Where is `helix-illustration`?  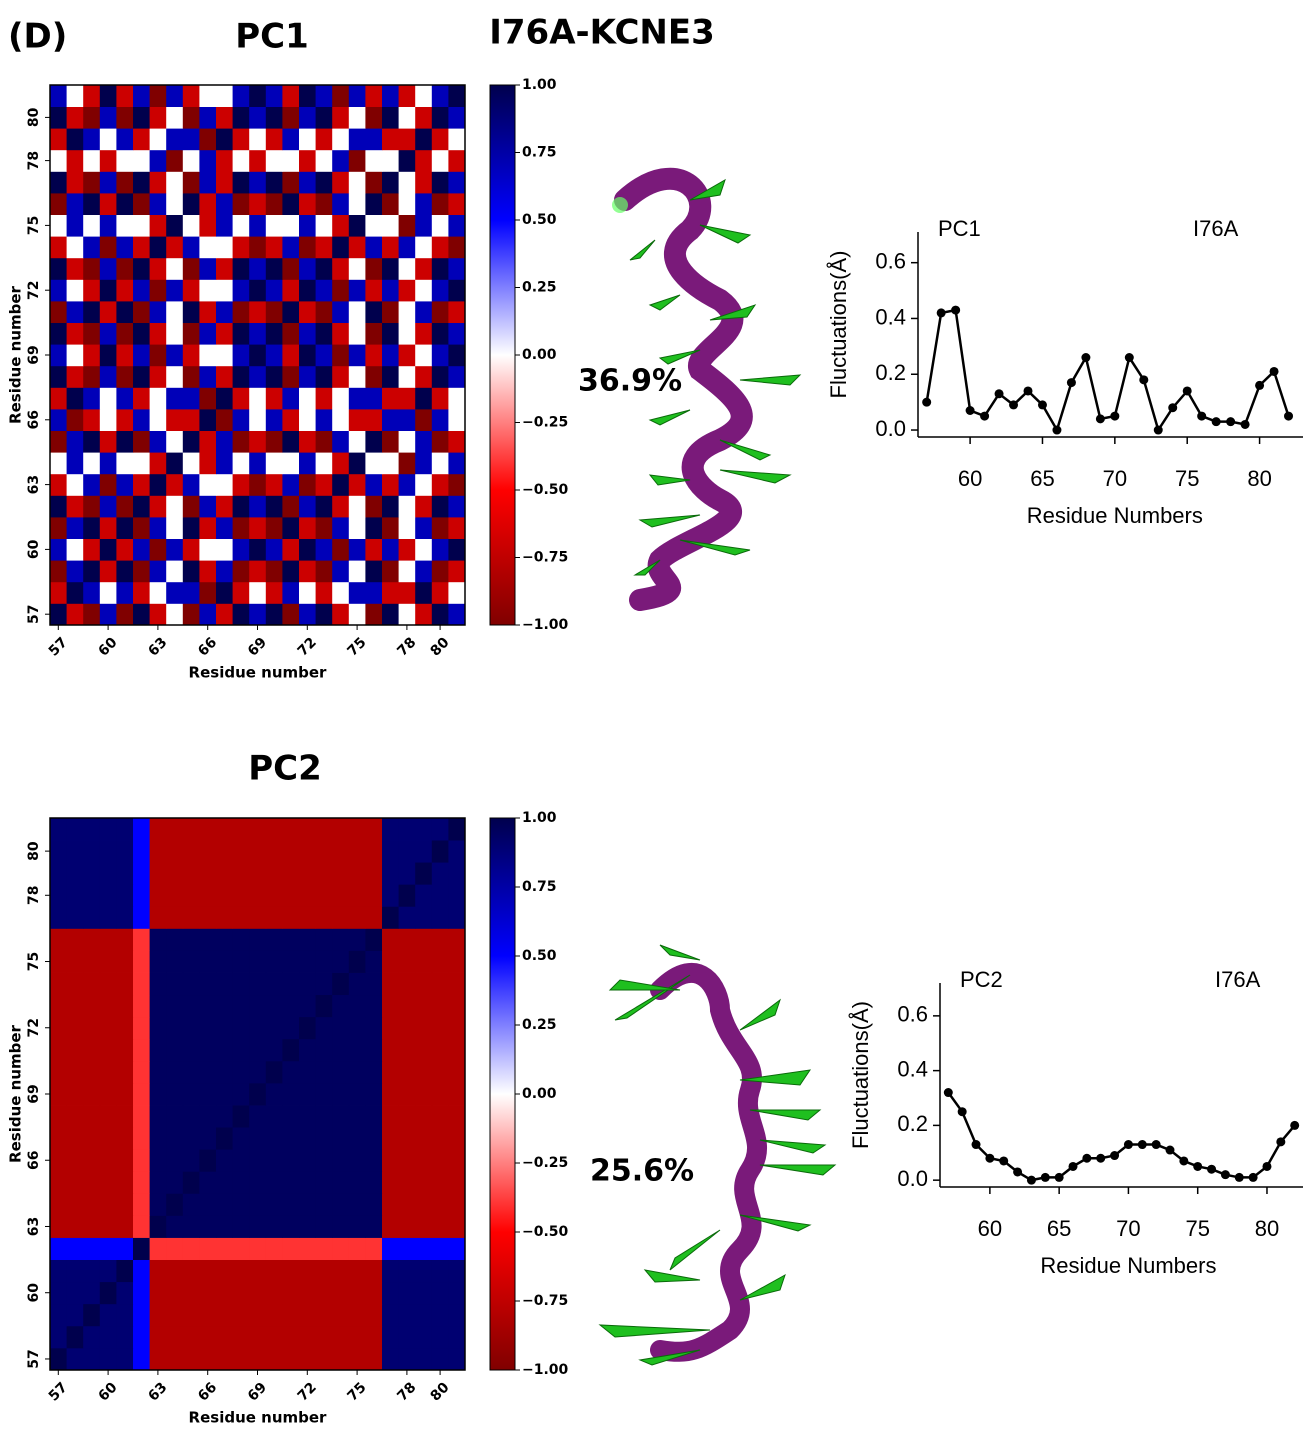
helix-illustration is located at coordinates (707, 389).